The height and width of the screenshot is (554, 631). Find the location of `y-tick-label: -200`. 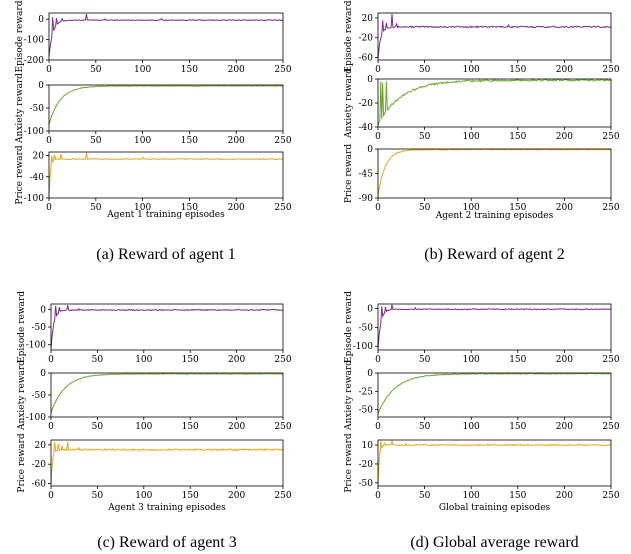

y-tick-label: -200 is located at coordinates (34, 61).